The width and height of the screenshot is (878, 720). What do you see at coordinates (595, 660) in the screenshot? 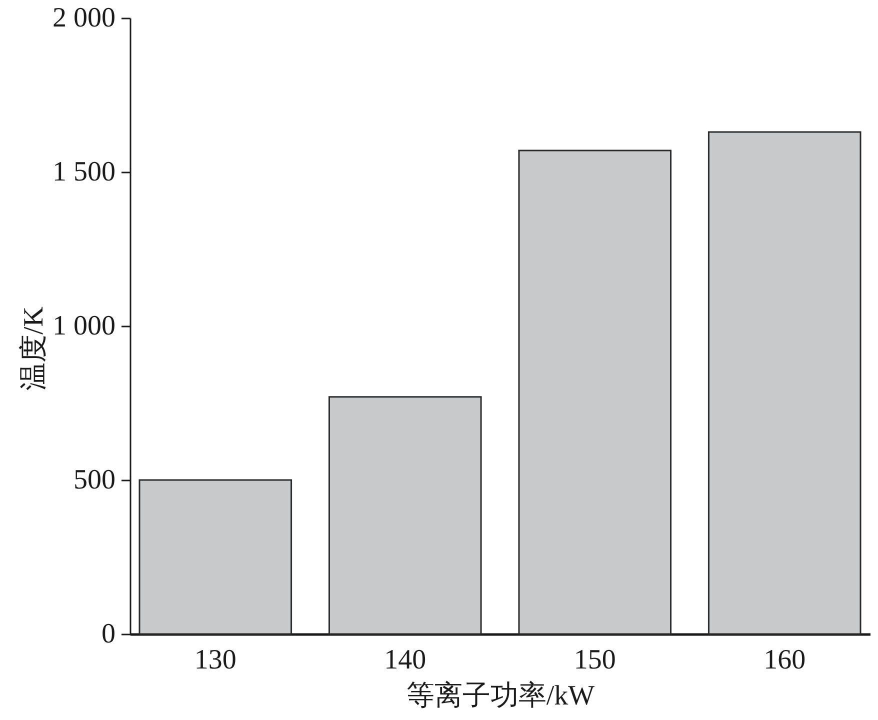
I see `x-tick-label: 150` at bounding box center [595, 660].